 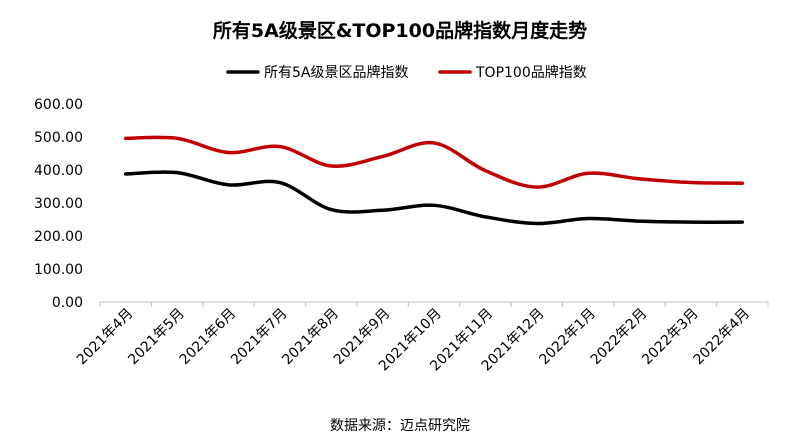 I want to click on chart-title: 所有5A级景区&TOP100品牌指数月度走势, so click(x=400, y=30).